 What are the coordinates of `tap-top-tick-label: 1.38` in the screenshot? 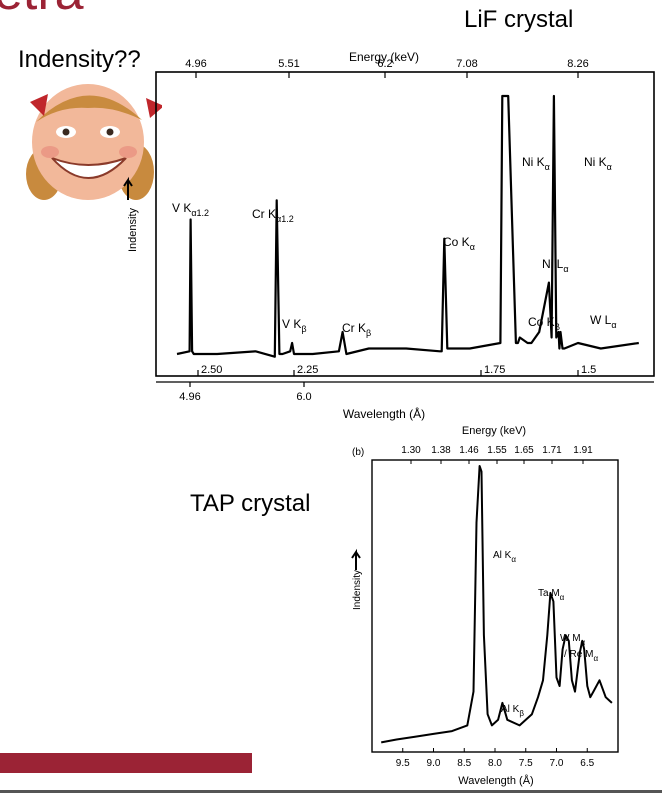 It's located at (441, 450).